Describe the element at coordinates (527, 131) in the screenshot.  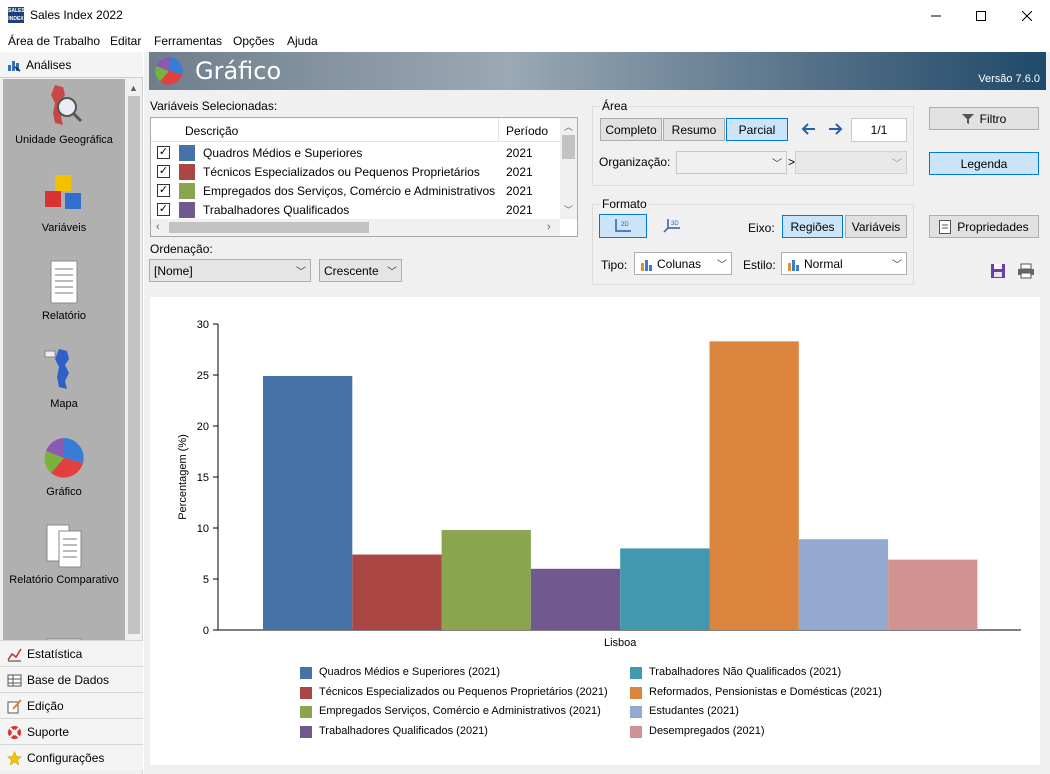
I see `column-header-periodo: Período` at that location.